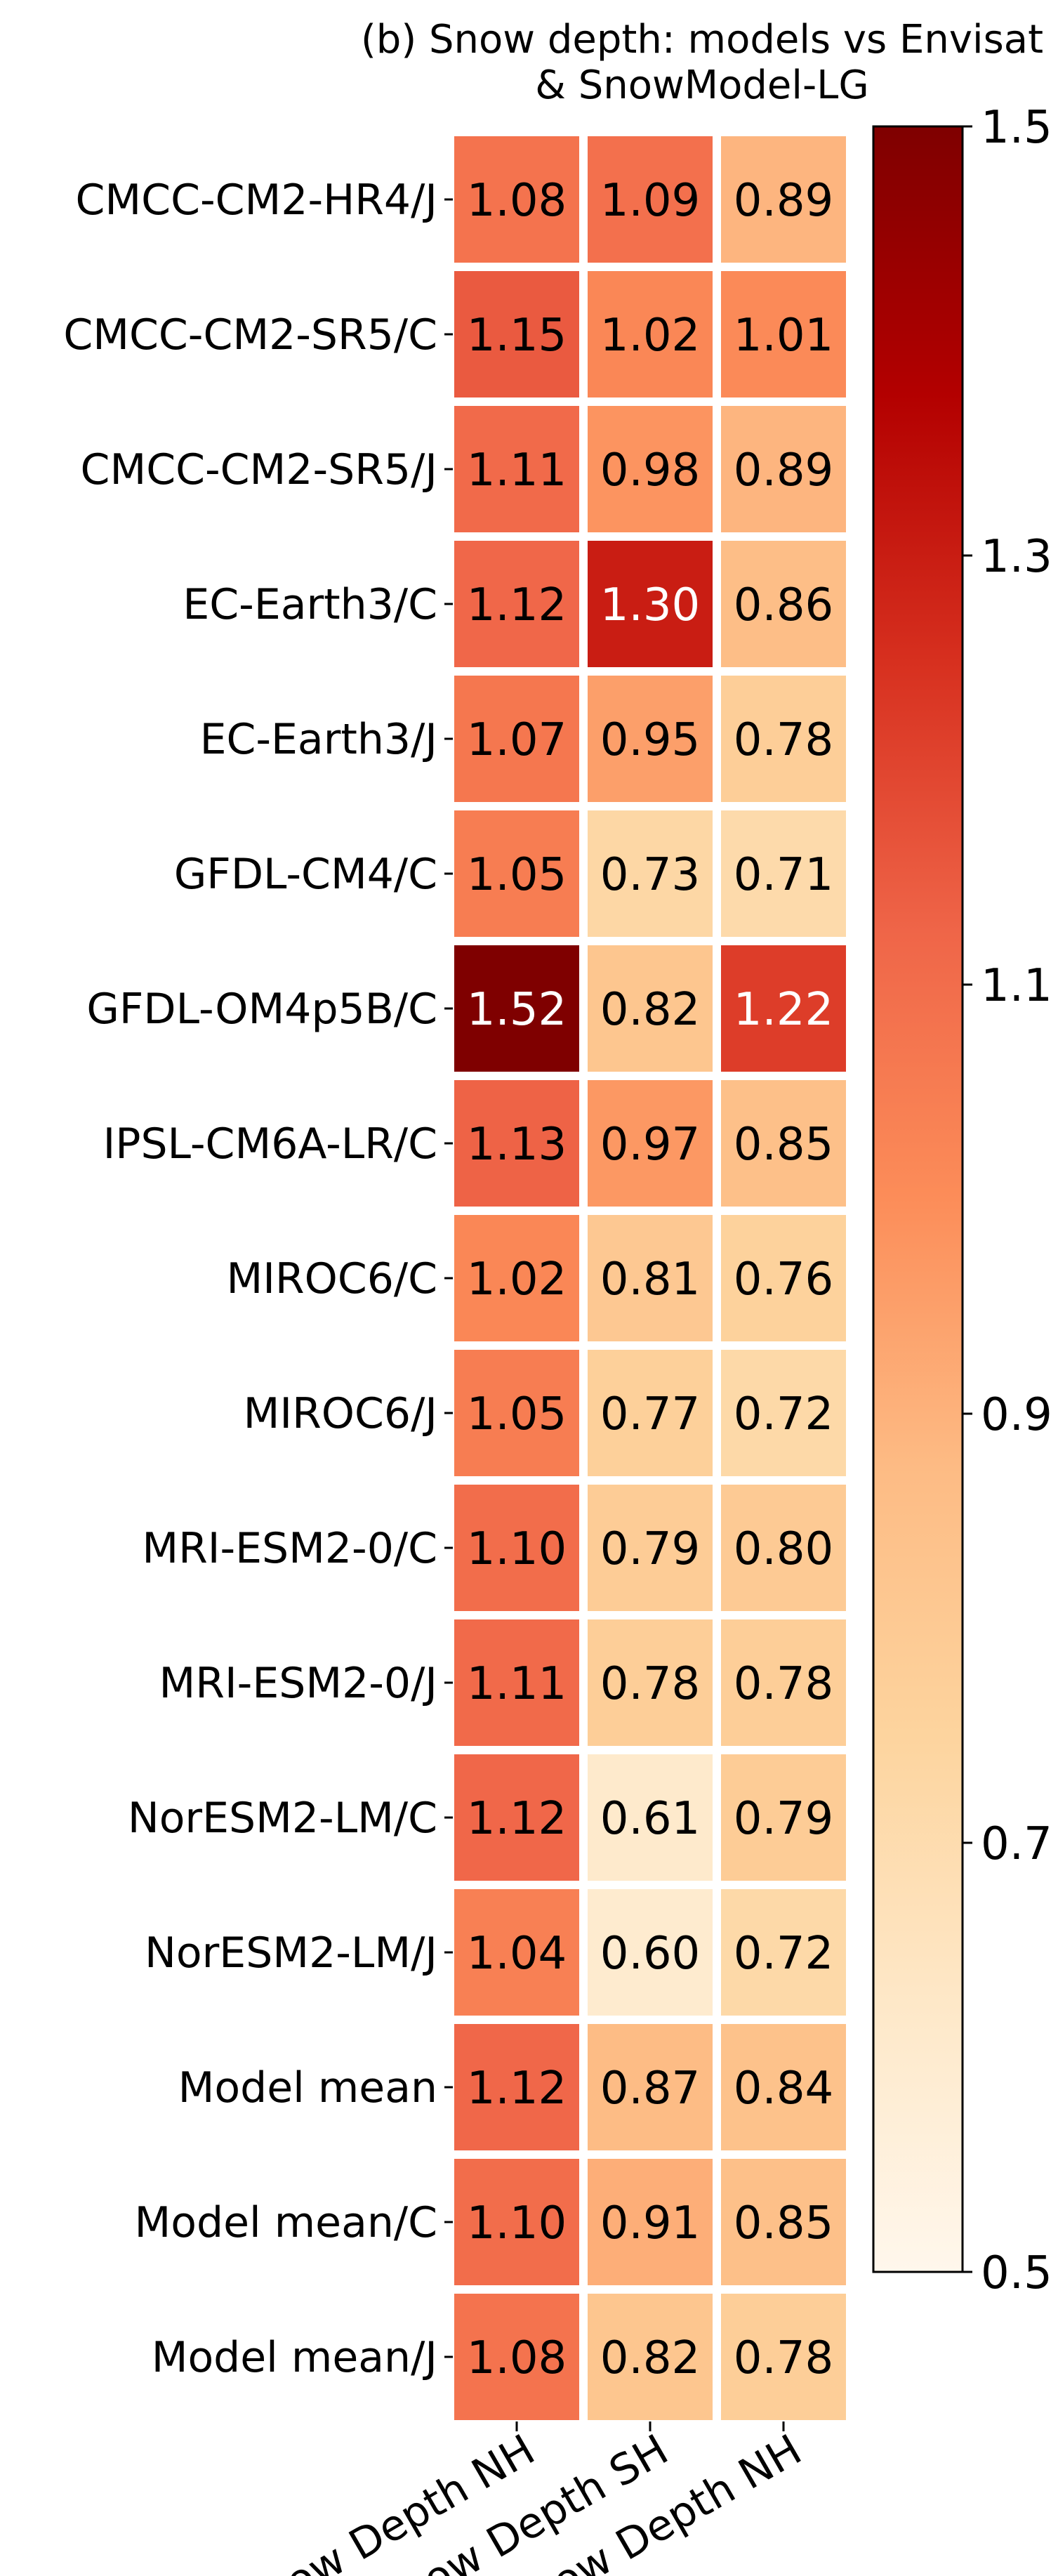 The width and height of the screenshot is (1058, 2576). I want to click on heatmap-cell: 0.86, so click(783, 604).